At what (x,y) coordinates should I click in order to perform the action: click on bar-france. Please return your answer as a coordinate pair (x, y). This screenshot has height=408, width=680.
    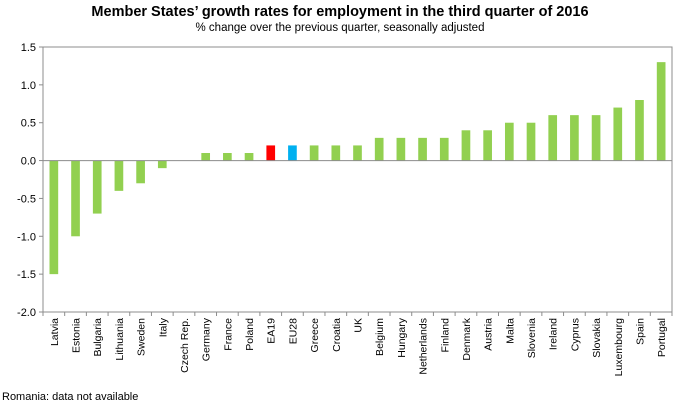
    Looking at the image, I should click on (227, 157).